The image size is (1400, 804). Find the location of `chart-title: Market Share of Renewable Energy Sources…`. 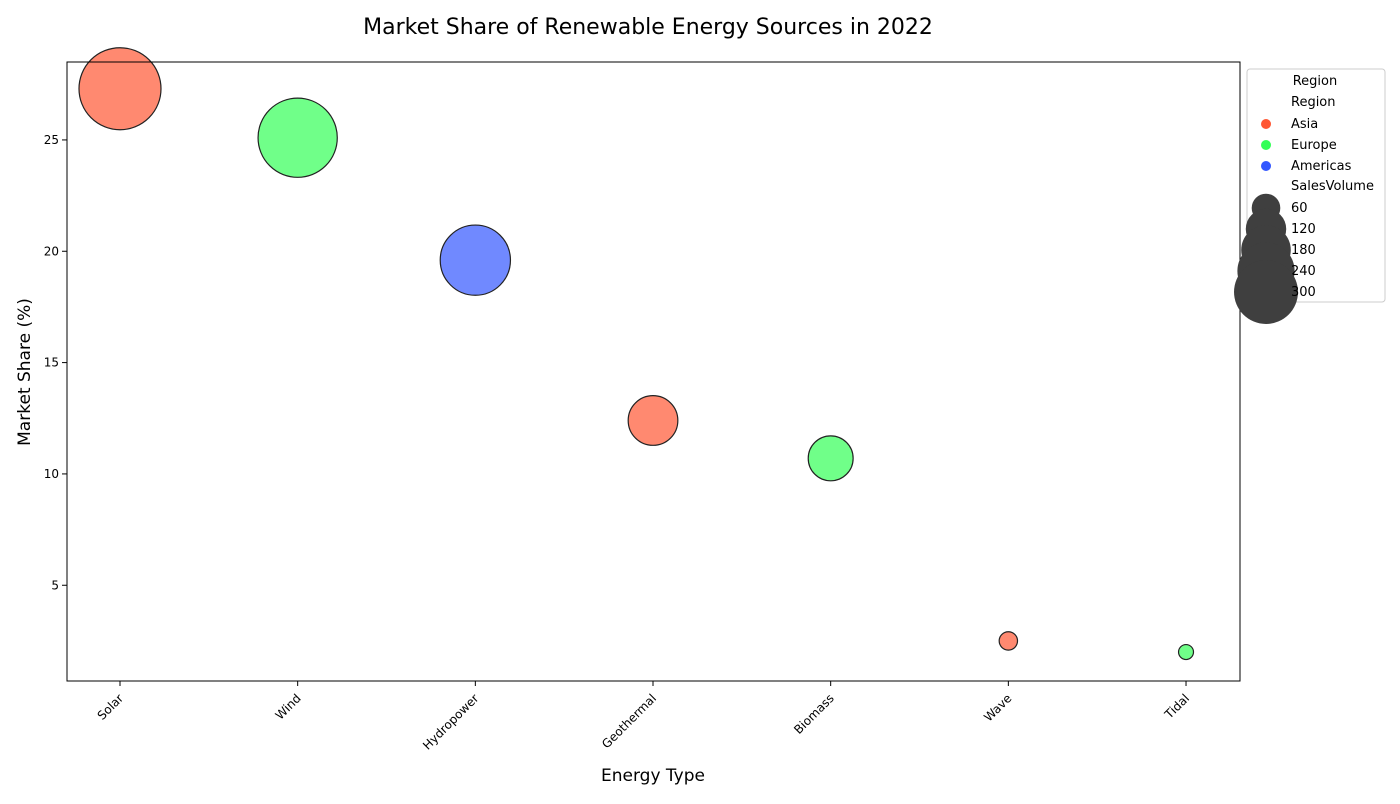

chart-title: Market Share of Renewable Energy Sources… is located at coordinates (648, 27).